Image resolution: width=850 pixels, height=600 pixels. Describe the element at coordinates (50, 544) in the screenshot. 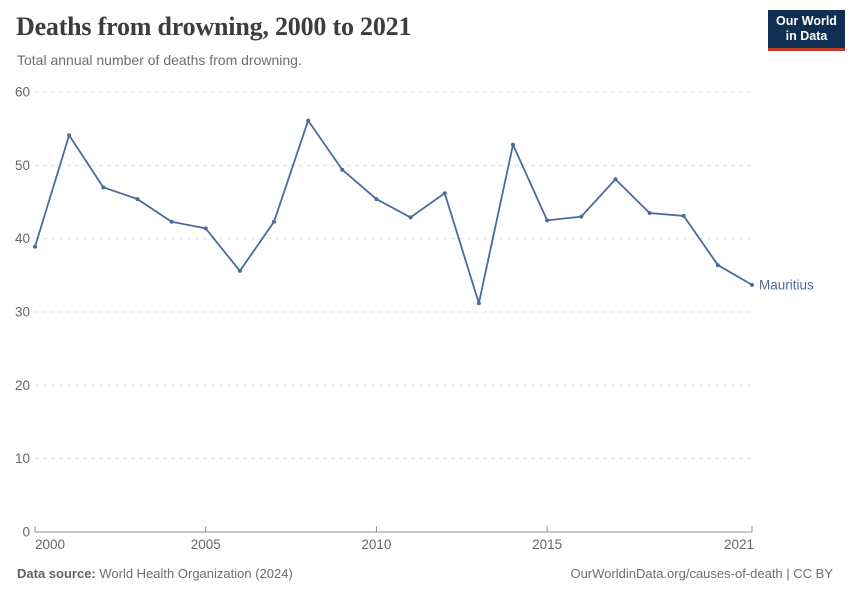

I see `x-tick-label: 2000` at that location.